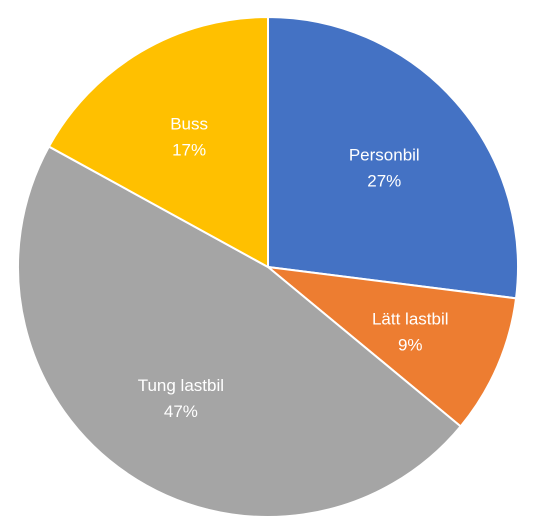 The width and height of the screenshot is (548, 532). What do you see at coordinates (384, 180) in the screenshot?
I see `slice-percent-label: 27%` at bounding box center [384, 180].